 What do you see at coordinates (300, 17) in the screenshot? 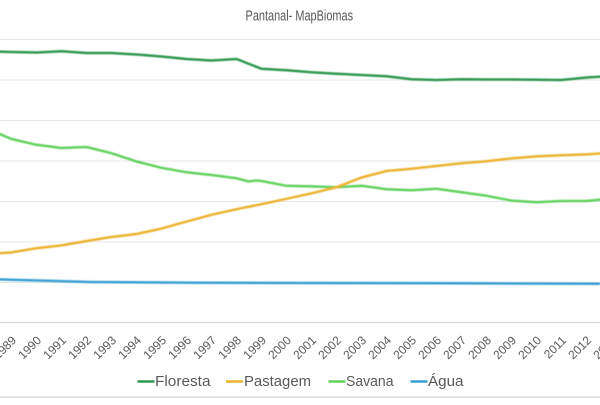
I see `svg-text: Pantanal- MapBiomas` at bounding box center [300, 17].